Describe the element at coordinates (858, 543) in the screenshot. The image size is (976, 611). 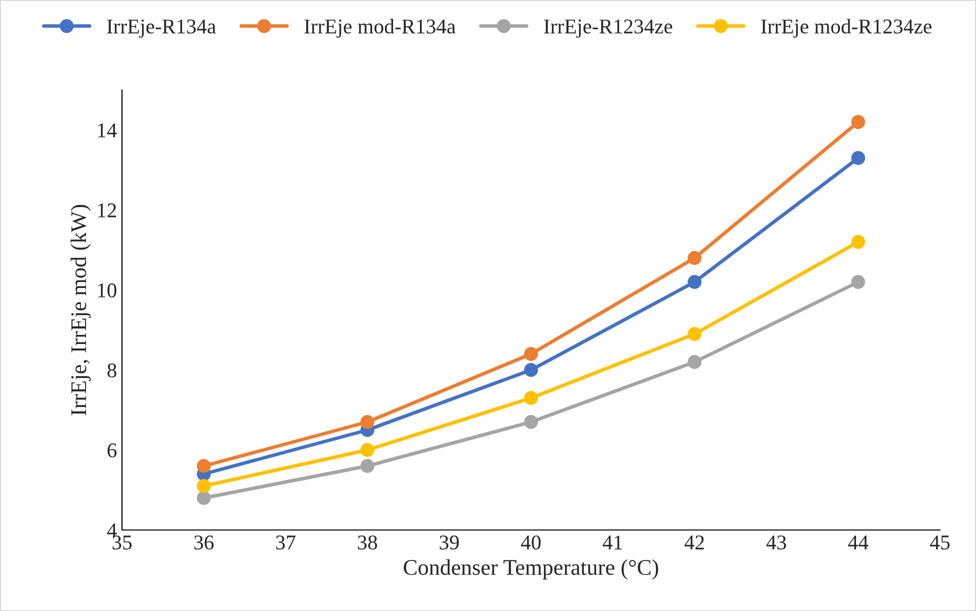
I see `x-tick-label: 44` at that location.